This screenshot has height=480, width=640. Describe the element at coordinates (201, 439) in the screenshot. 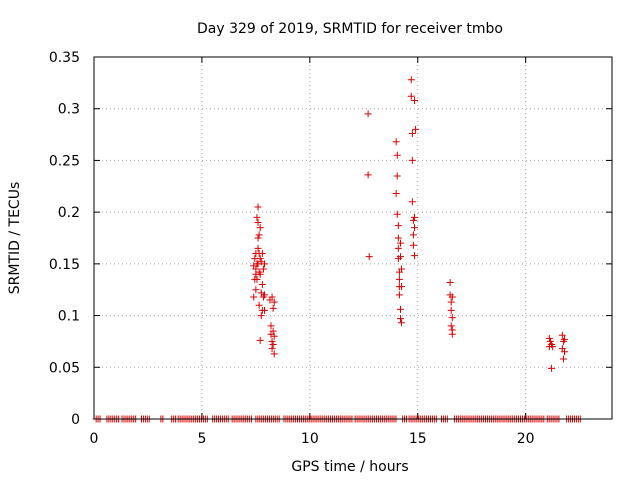

I see `x-tick-label: 5` at that location.